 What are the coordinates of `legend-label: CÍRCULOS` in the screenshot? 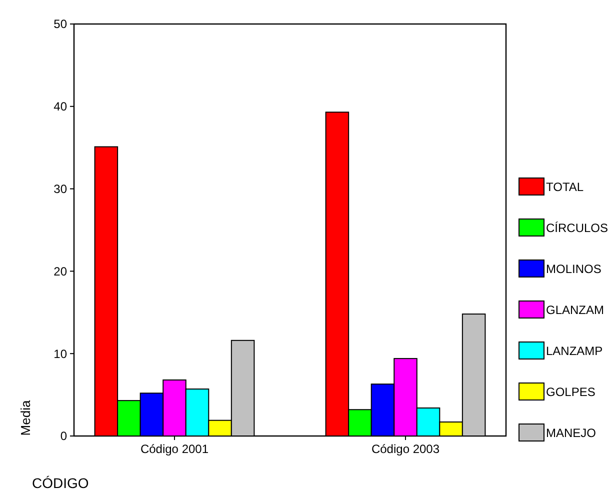 It's located at (577, 228).